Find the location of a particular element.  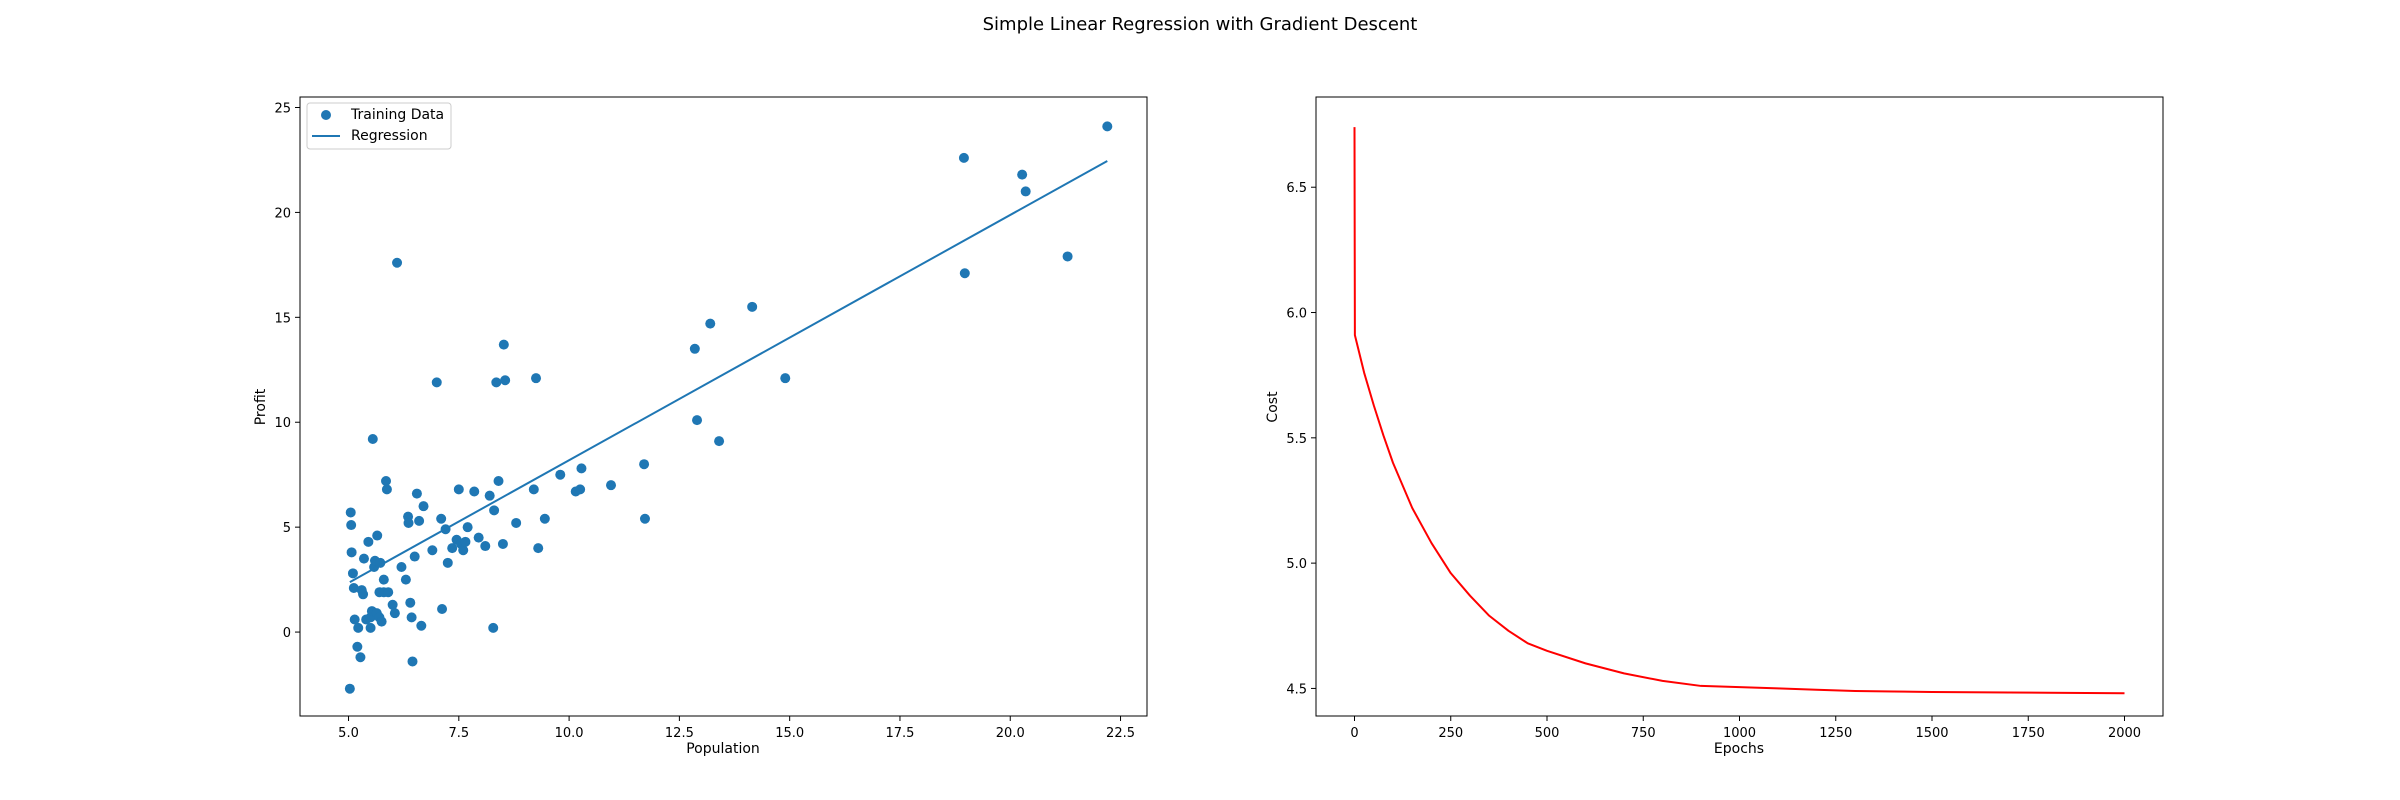

legend: Training Data Regression is located at coordinates (379, 126).